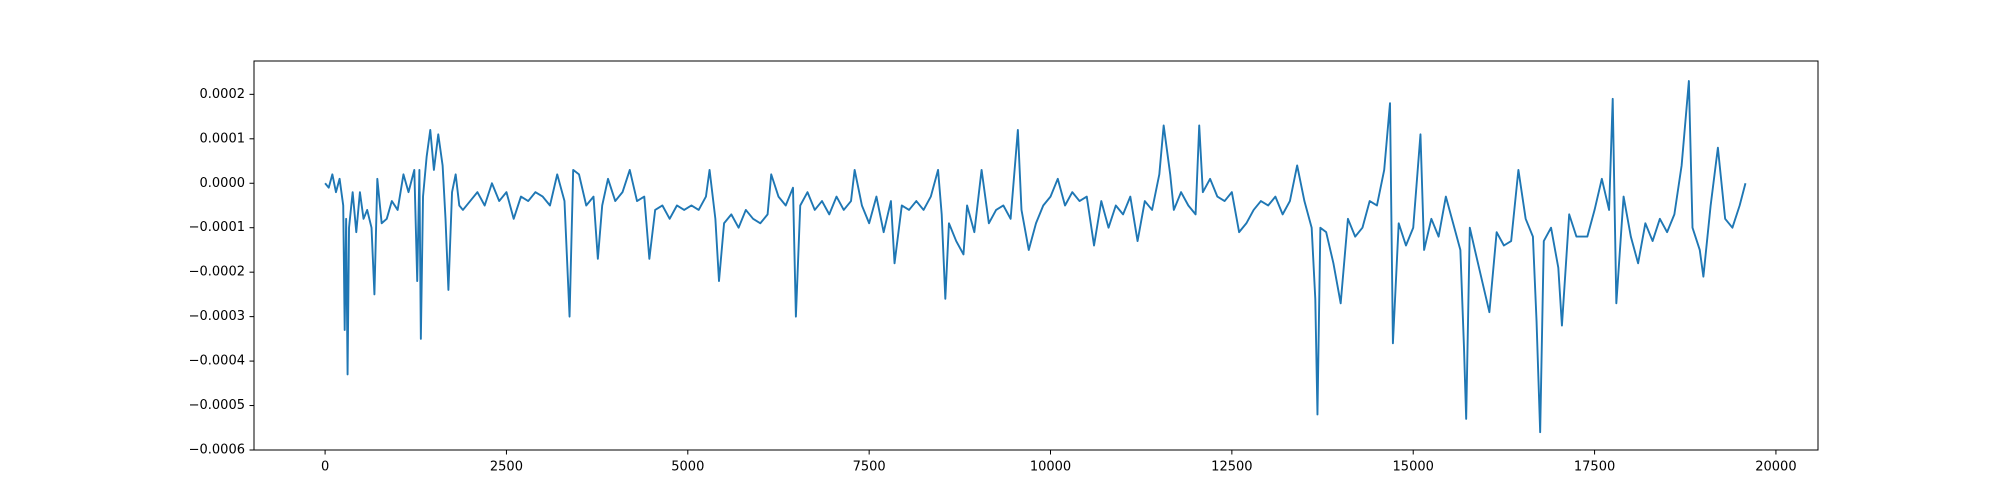  Describe the element at coordinates (217, 272) in the screenshot. I see `y-tick-label: −0.0002` at that location.